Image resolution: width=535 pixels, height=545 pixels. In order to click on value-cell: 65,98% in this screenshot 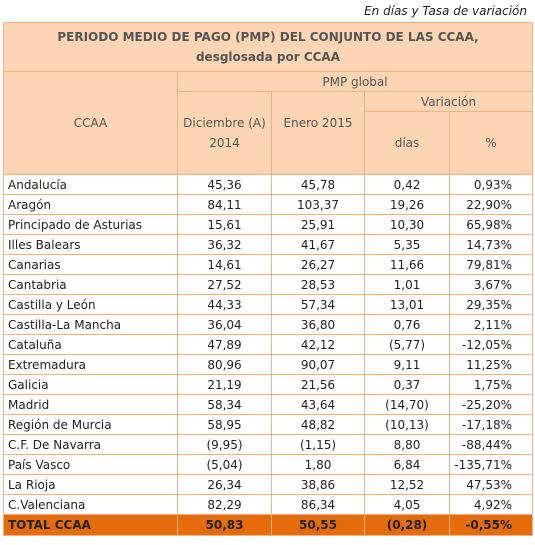, I will do `click(491, 224)`.